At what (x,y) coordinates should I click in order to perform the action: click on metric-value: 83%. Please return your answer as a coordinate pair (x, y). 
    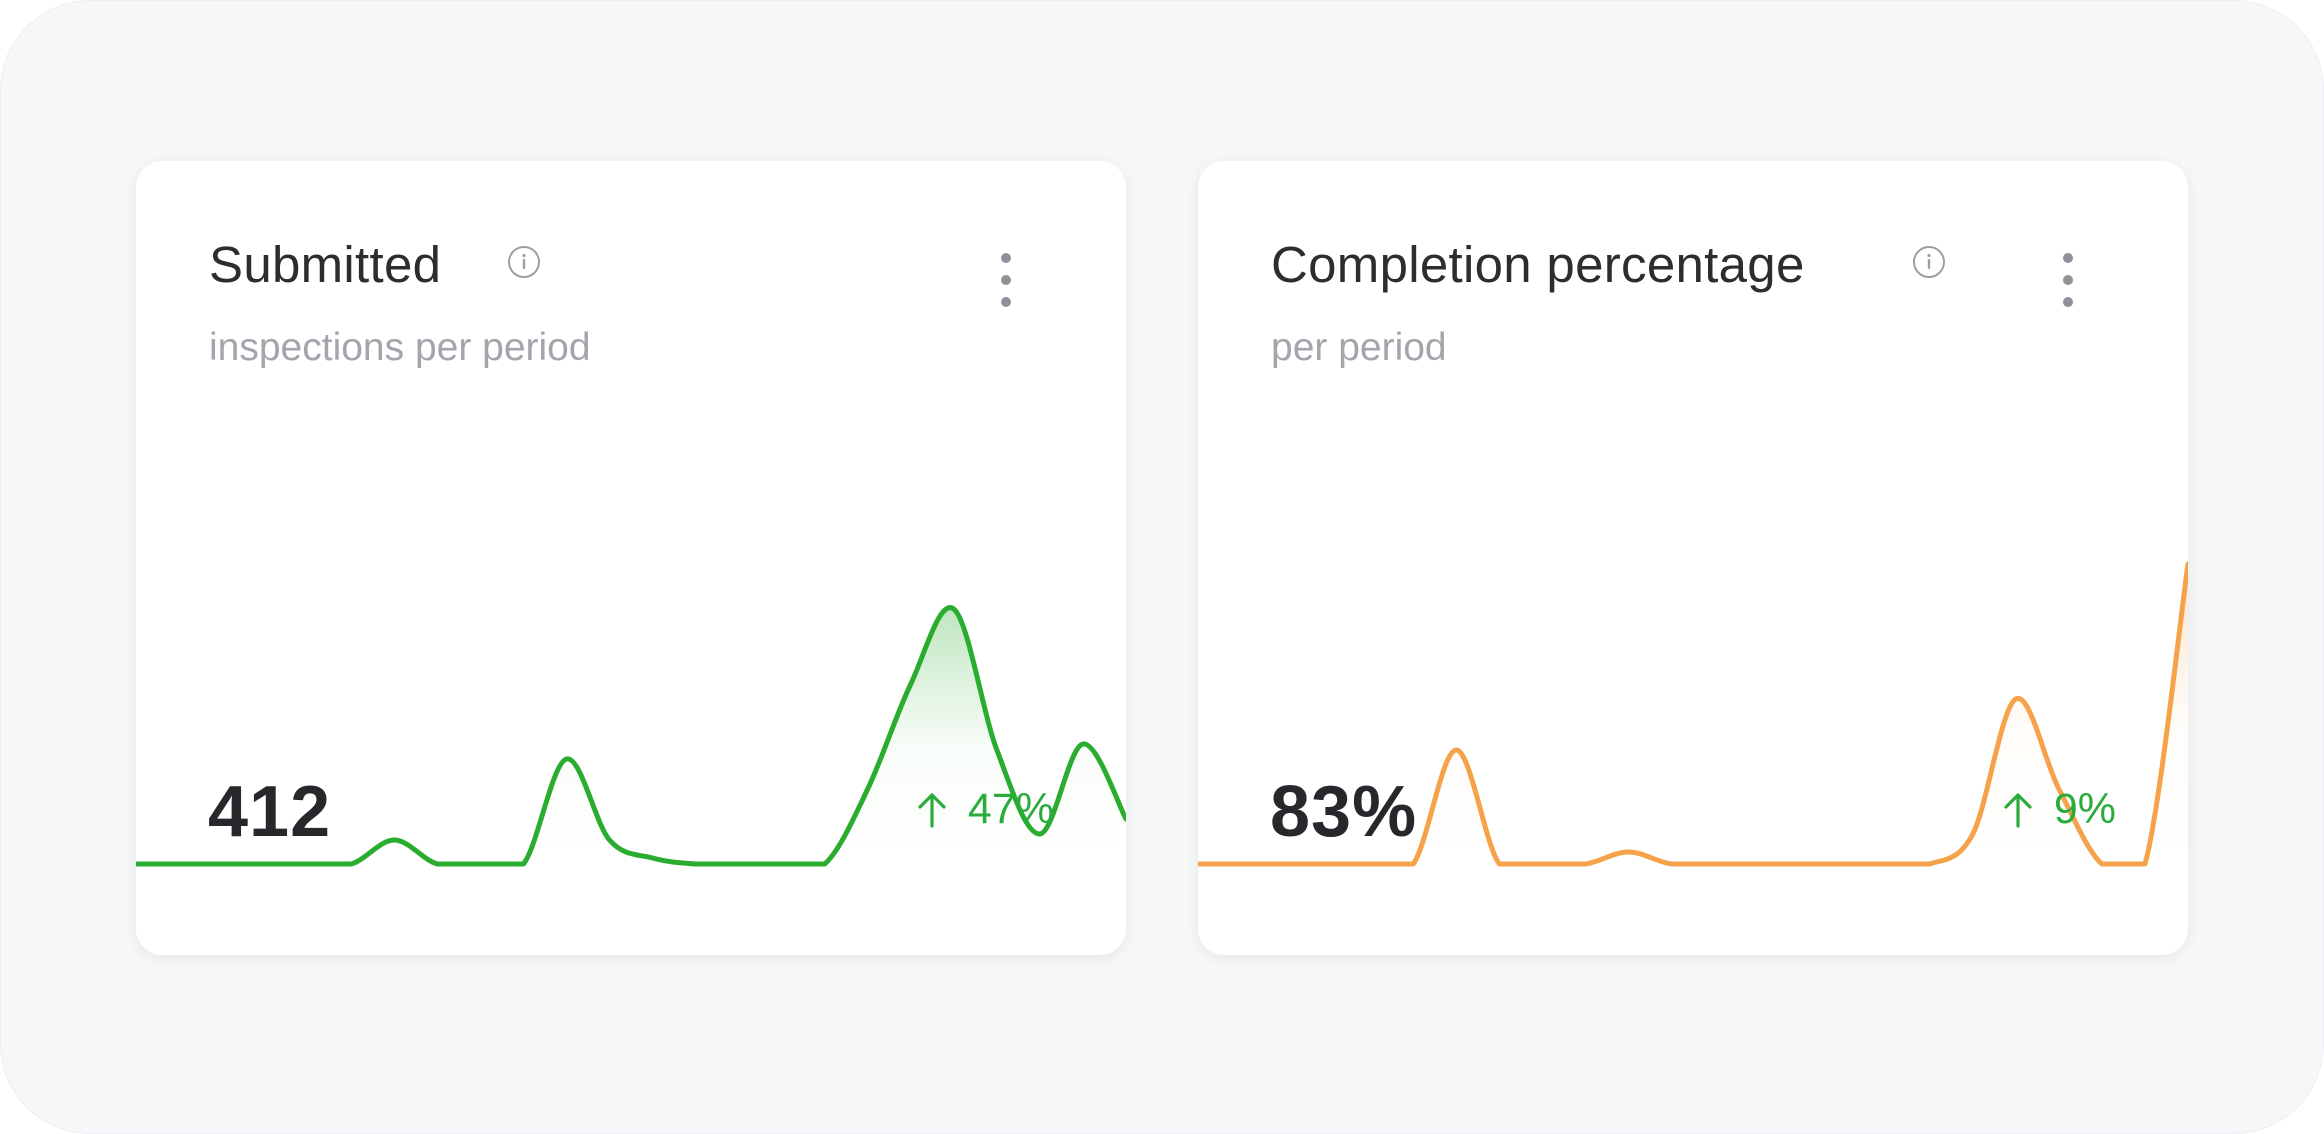
    Looking at the image, I should click on (1344, 812).